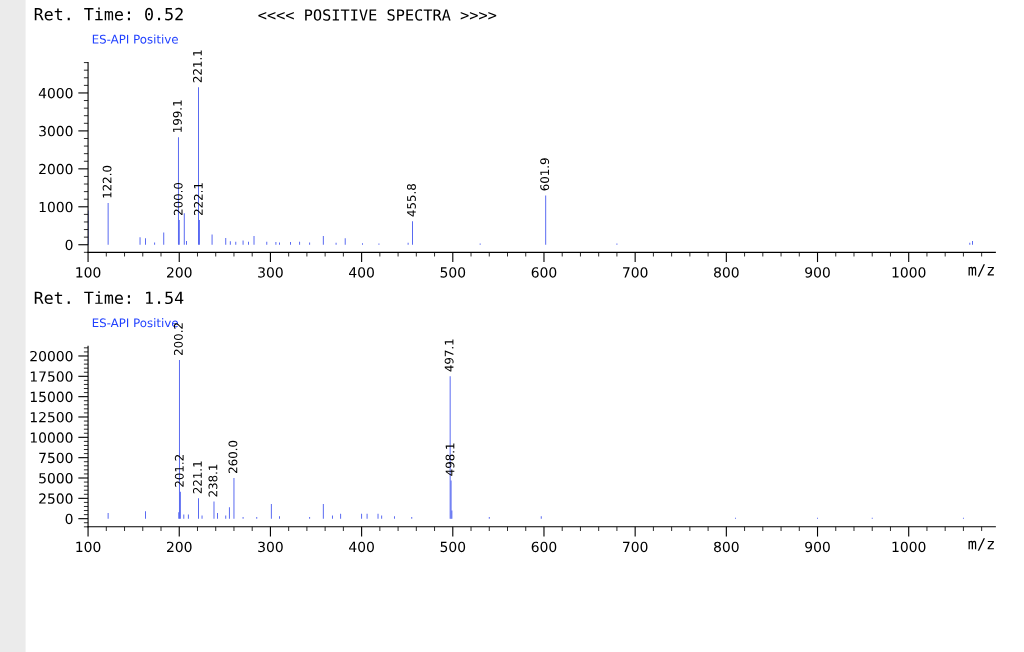 Image resolution: width=1024 pixels, height=652 pixels. What do you see at coordinates (51, 437) in the screenshot?
I see `y-tick-label: 10000` at bounding box center [51, 437].